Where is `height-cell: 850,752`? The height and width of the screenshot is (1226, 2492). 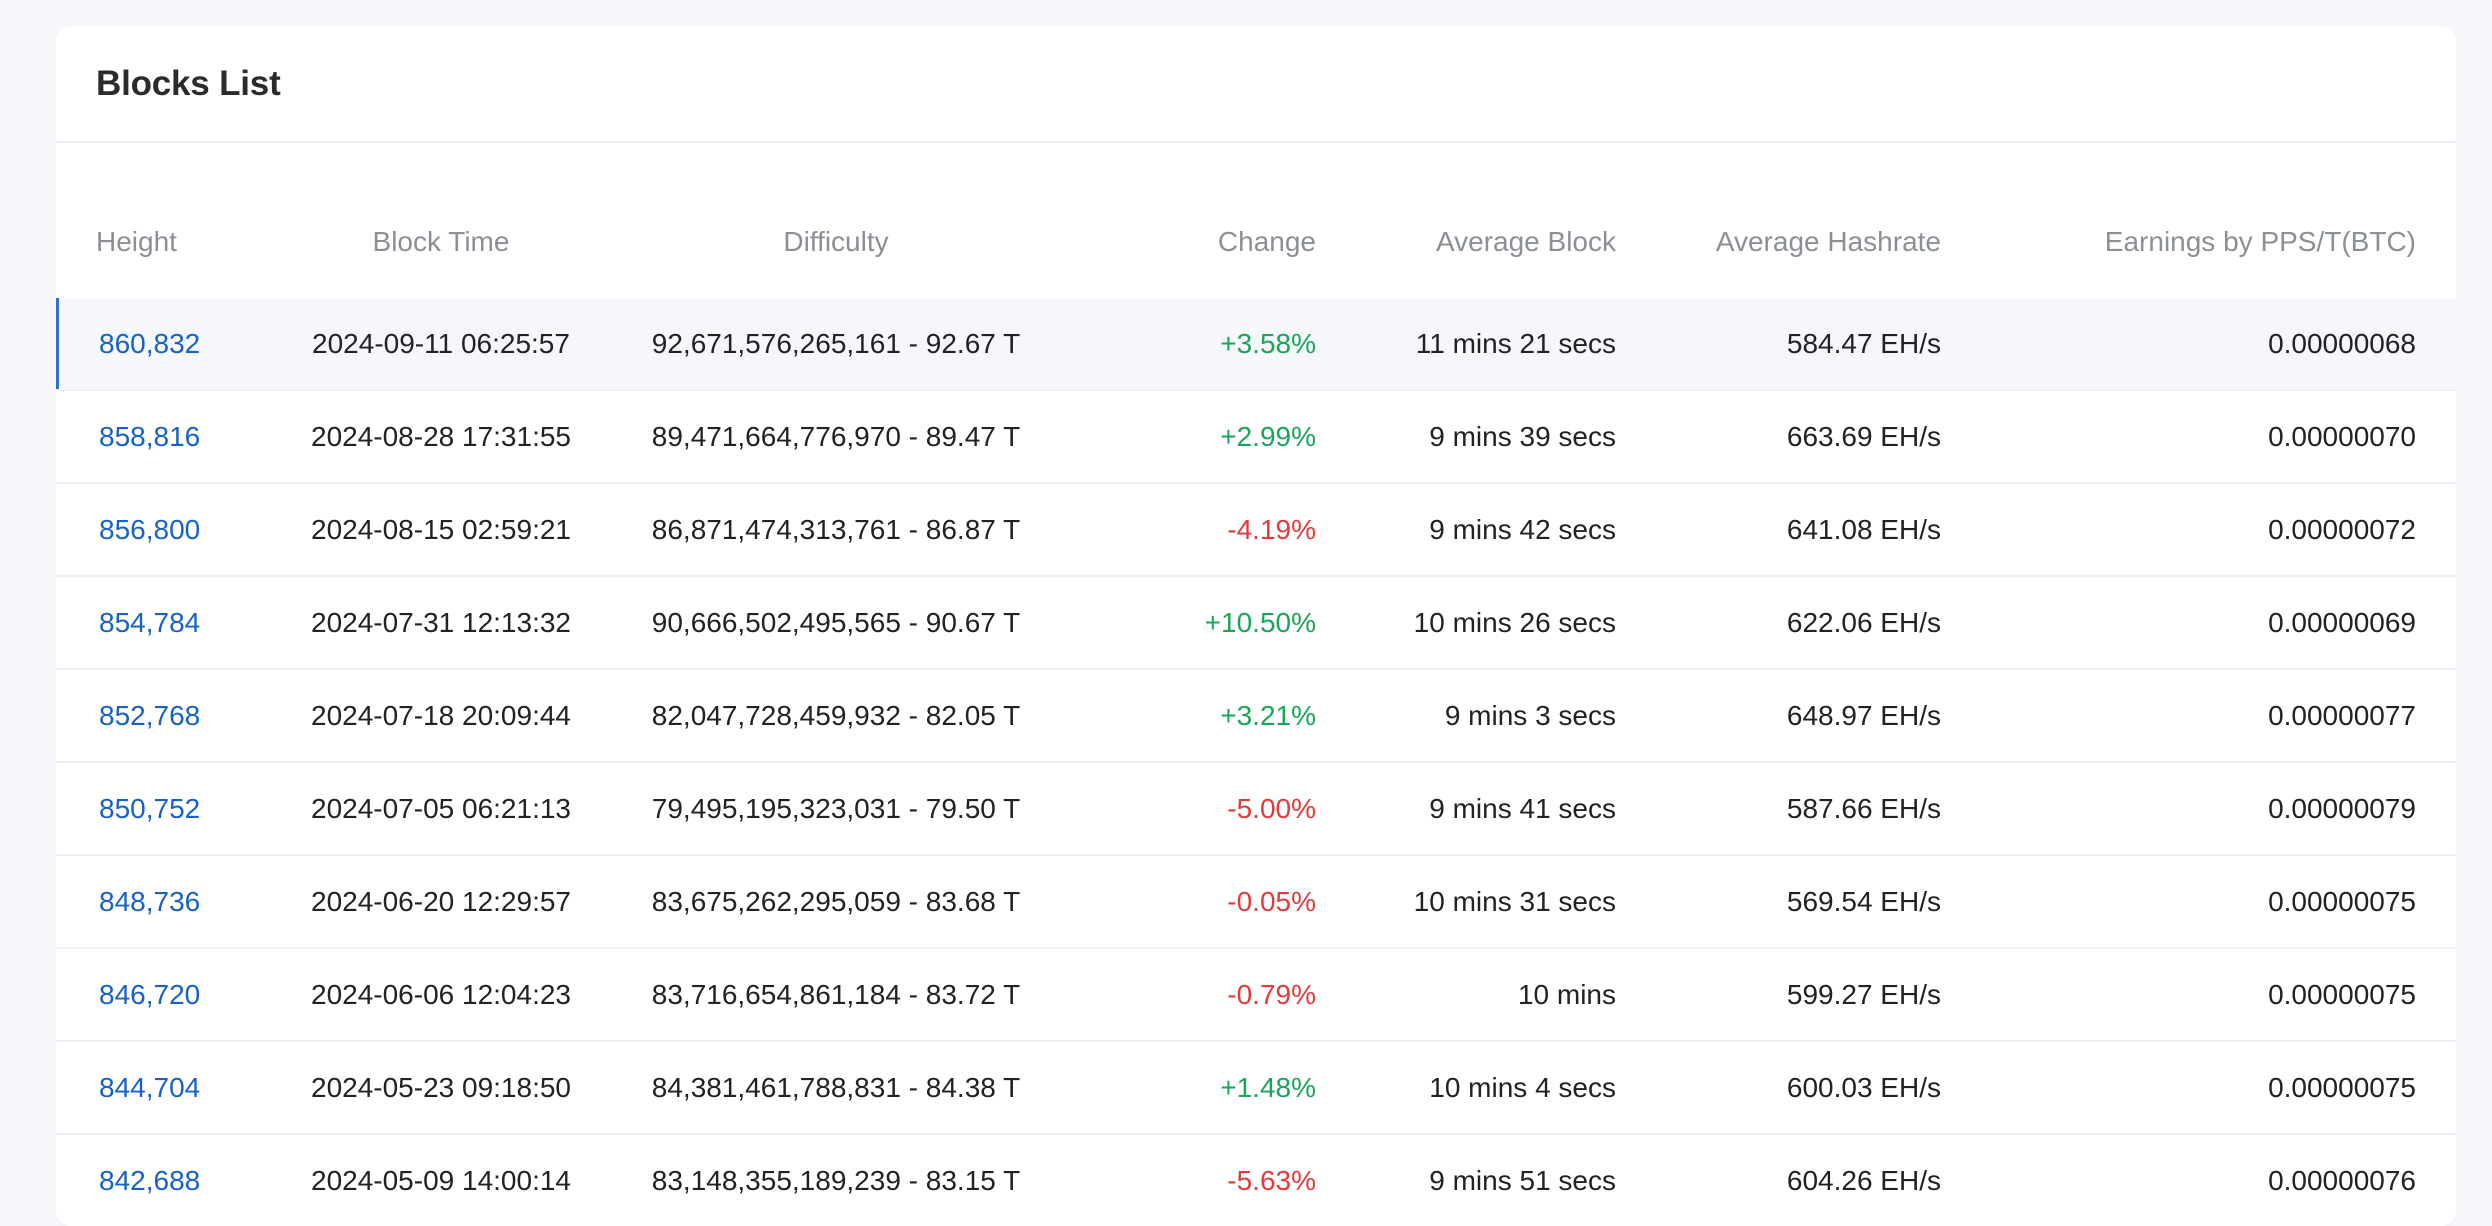
height-cell: 850,752 is located at coordinates (166, 809).